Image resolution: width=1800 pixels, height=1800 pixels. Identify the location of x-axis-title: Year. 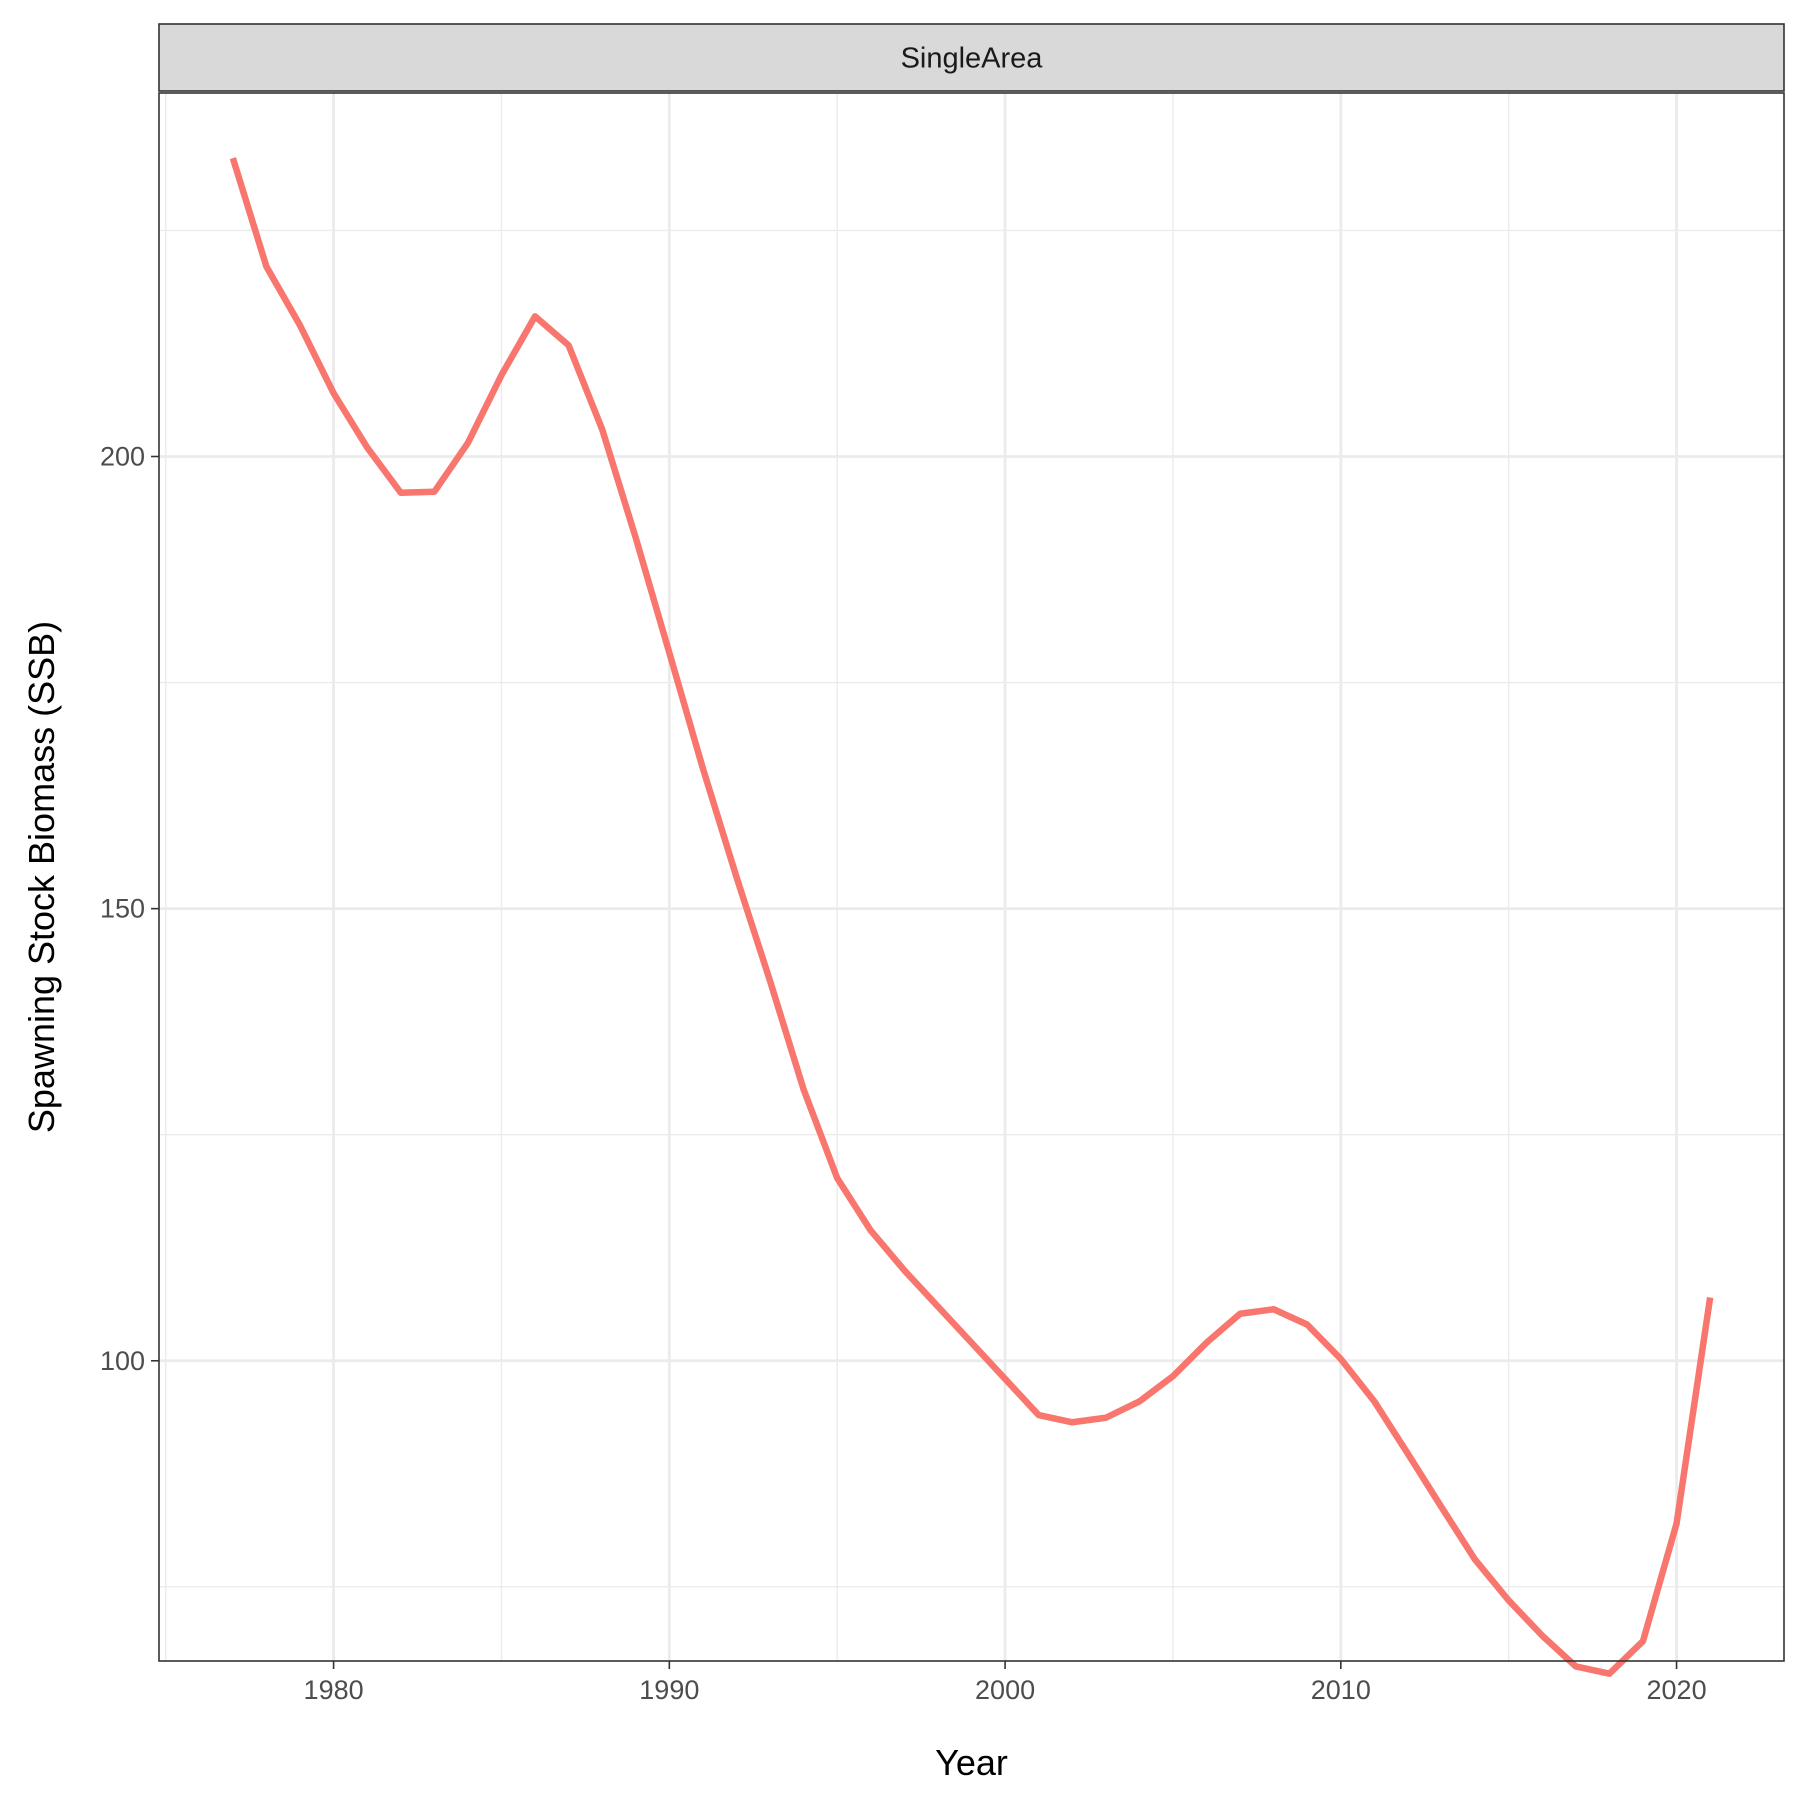
(971, 1762).